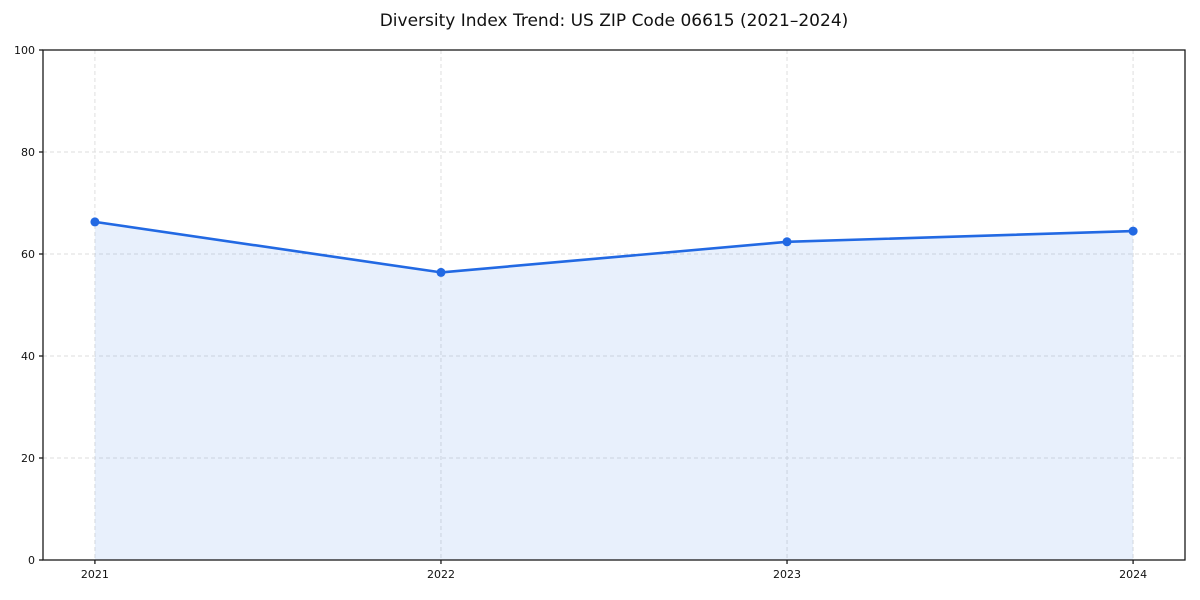 The height and width of the screenshot is (600, 1200). I want to click on y-tick-label: 80, so click(28, 152).